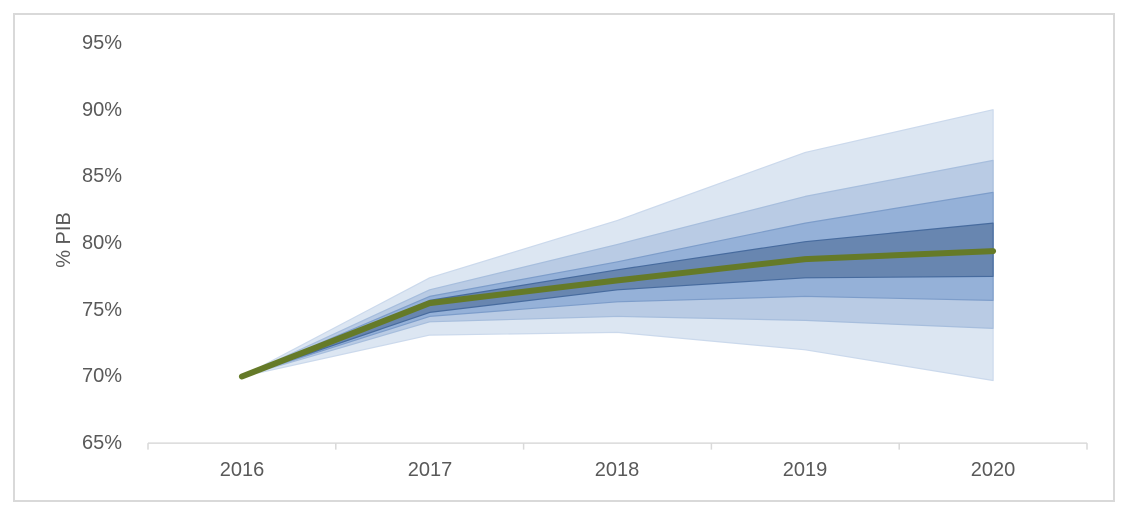 This screenshot has width=1137, height=520. What do you see at coordinates (242, 470) in the screenshot?
I see `x-axis-tick-label: 2016` at bounding box center [242, 470].